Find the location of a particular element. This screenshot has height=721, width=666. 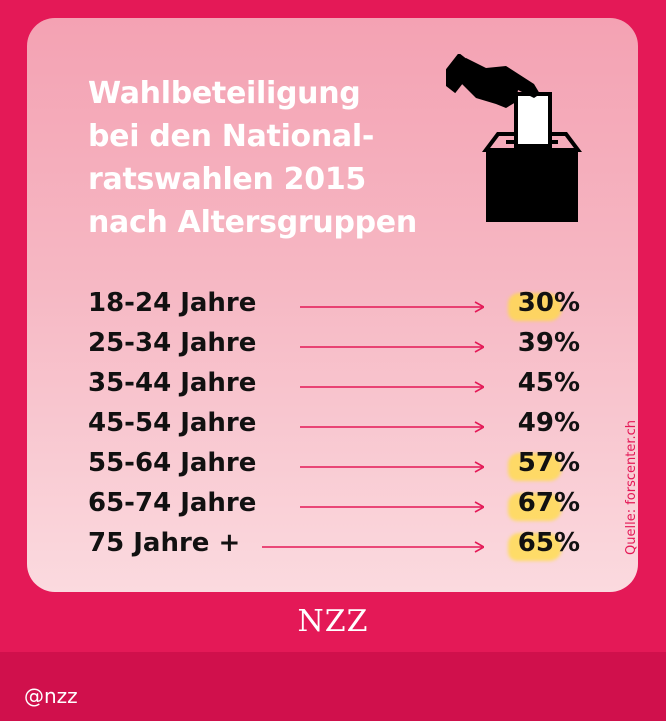

turnout-row: 45-54 Jahre 49% is located at coordinates (338, 428).